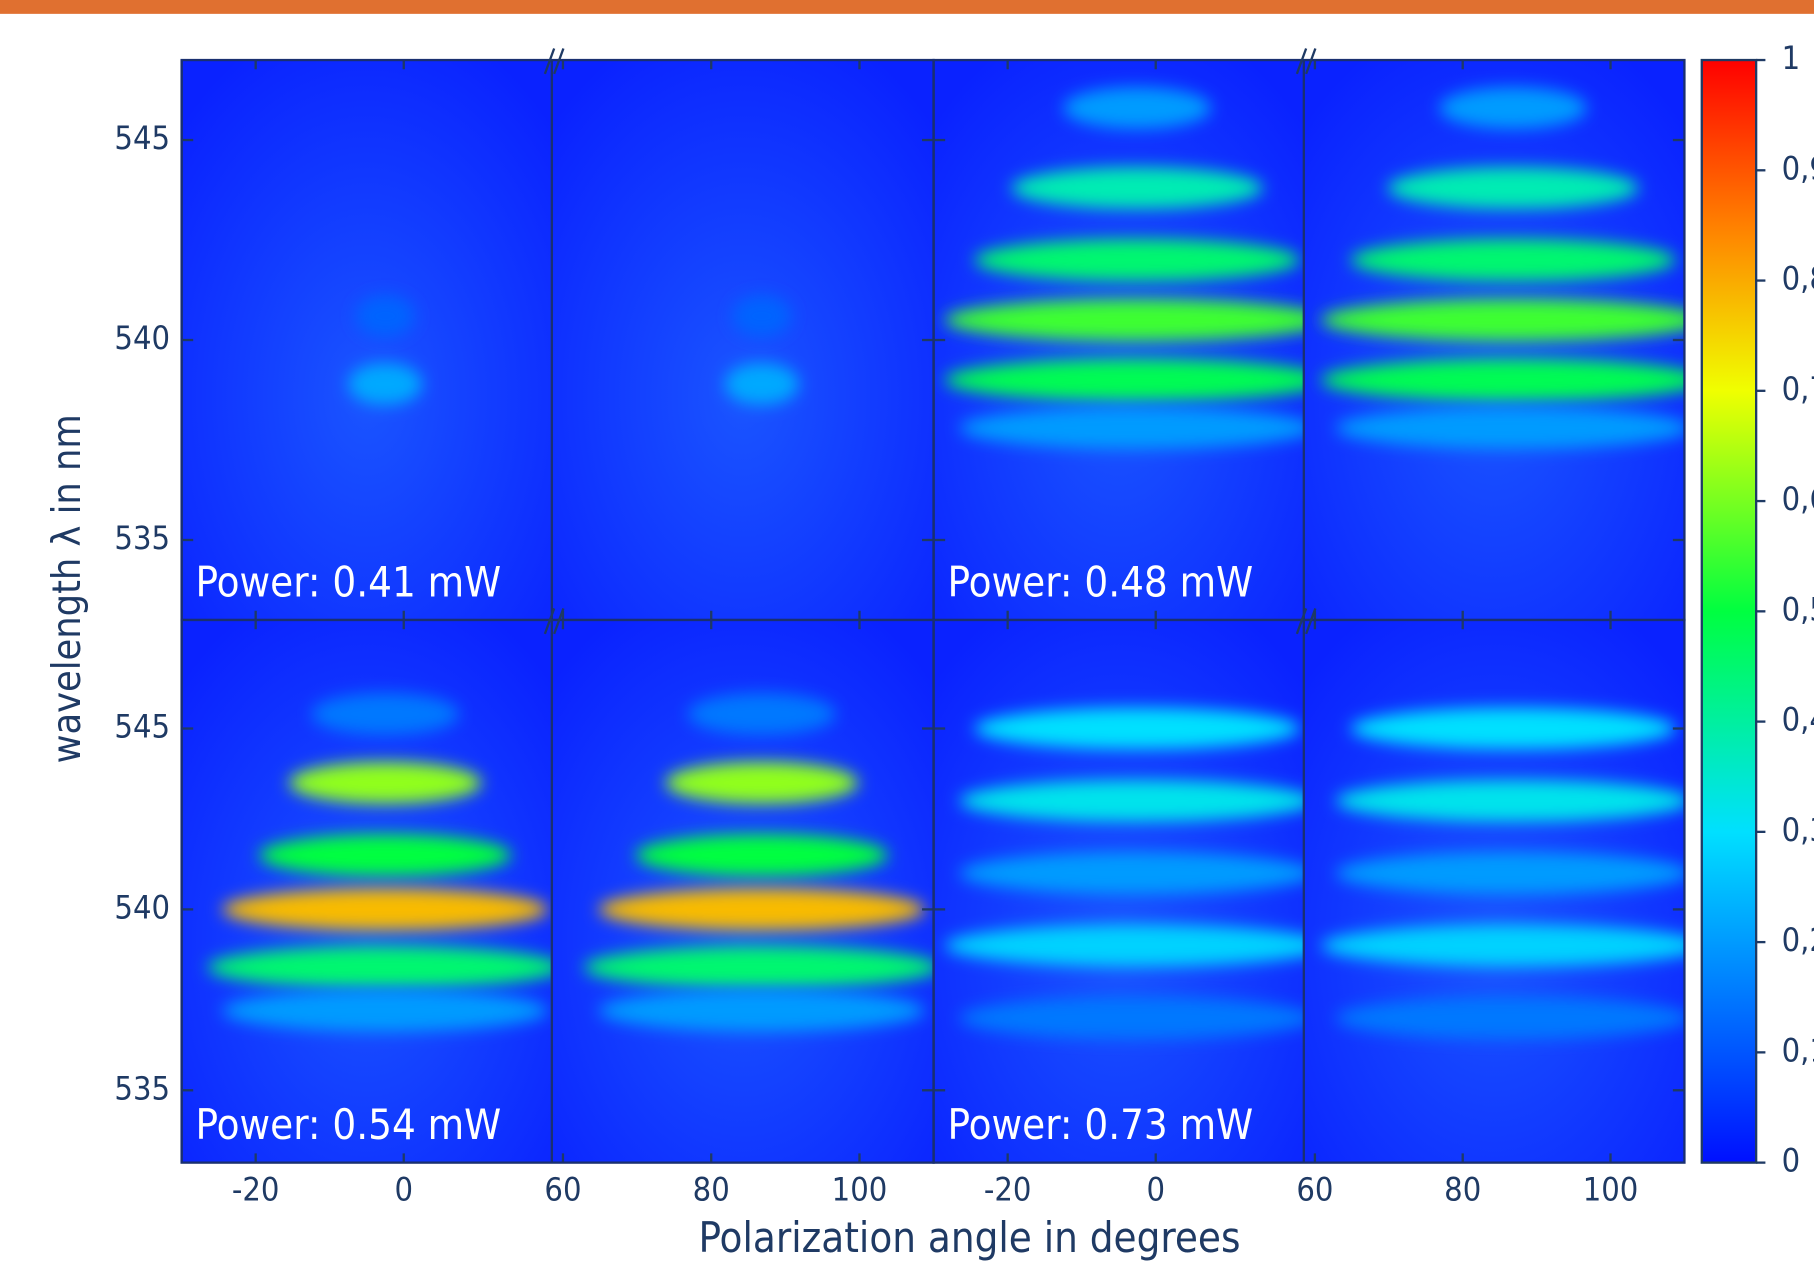 This screenshot has width=1814, height=1270. What do you see at coordinates (1729, 611) in the screenshot?
I see `colorbar` at bounding box center [1729, 611].